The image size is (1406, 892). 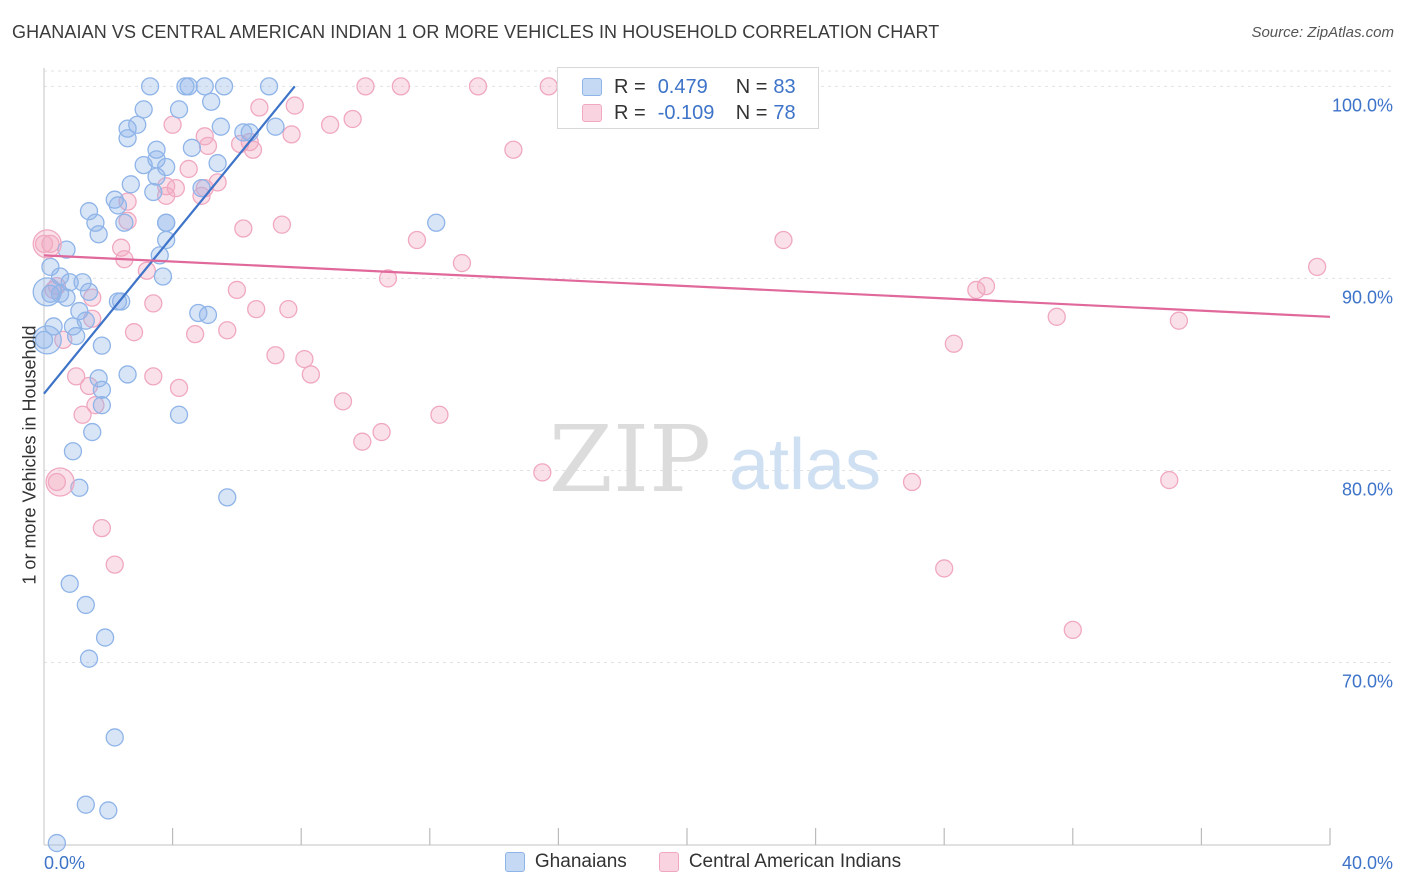 What do you see at coordinates (514, 862) in the screenshot?
I see `bottom-legend-swatch-ghanaians` at bounding box center [514, 862].